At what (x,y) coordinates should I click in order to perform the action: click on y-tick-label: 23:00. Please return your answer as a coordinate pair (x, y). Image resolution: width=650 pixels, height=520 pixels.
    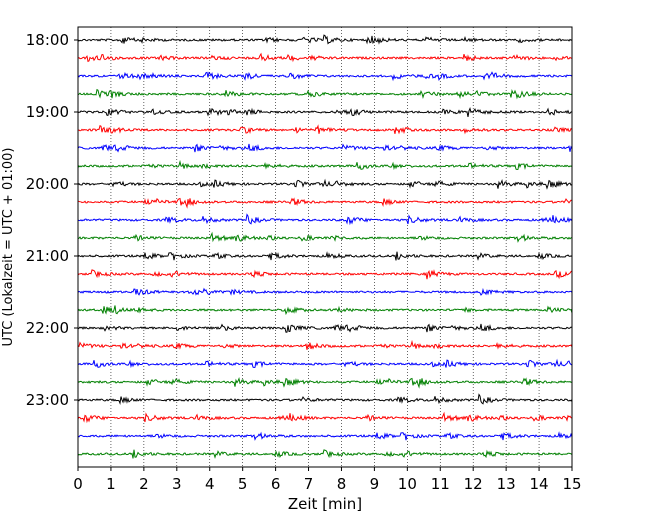
    Looking at the image, I should click on (47, 400).